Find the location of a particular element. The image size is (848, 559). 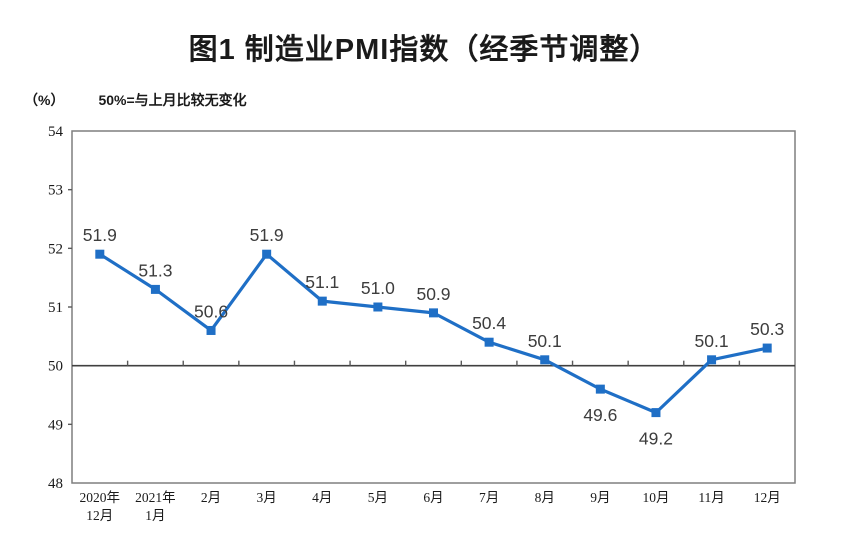

data-point-label: 50.4 is located at coordinates (489, 323).